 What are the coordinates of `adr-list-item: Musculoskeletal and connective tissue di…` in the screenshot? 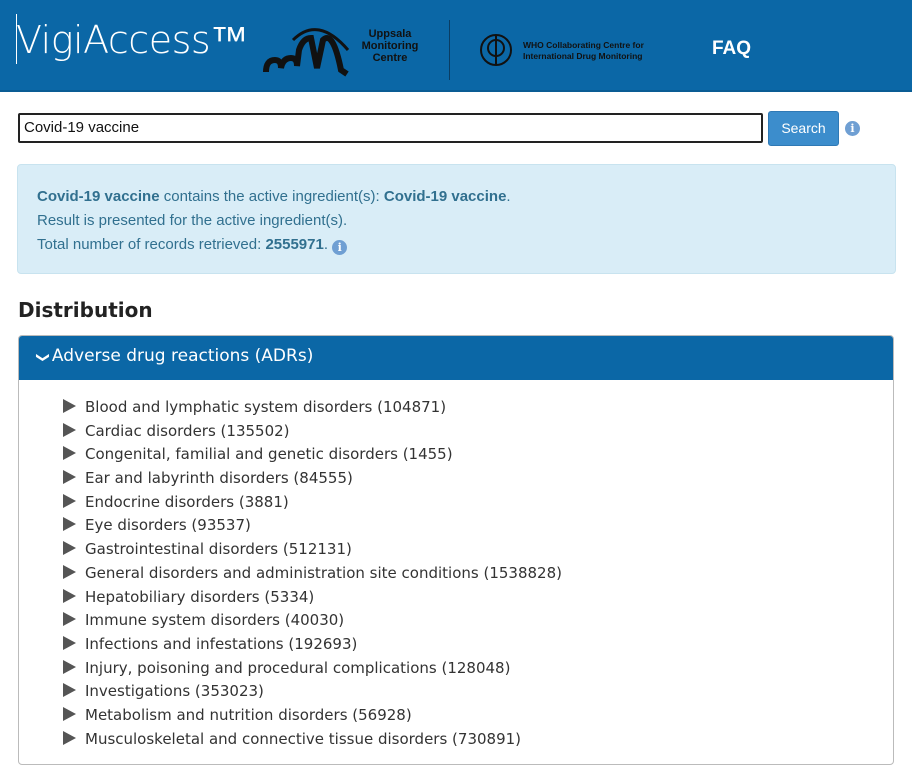 It's located at (478, 742).